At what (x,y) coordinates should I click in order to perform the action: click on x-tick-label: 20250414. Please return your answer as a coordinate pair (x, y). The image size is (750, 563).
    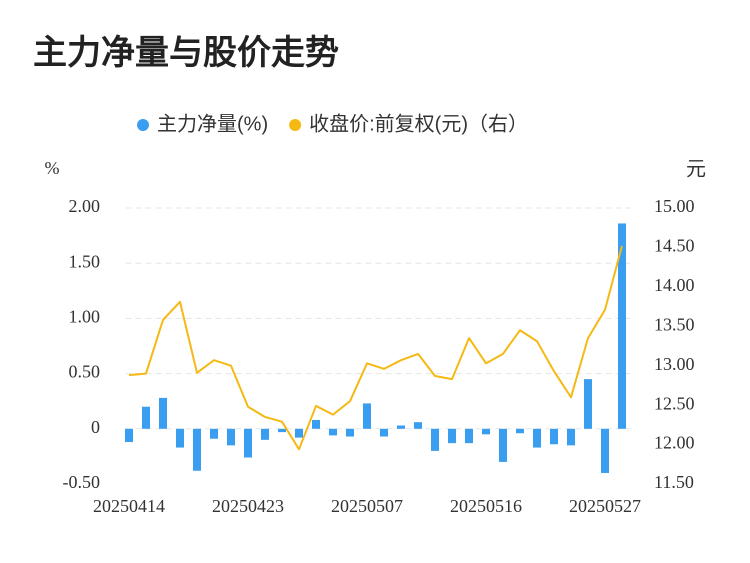
    Looking at the image, I should click on (129, 506).